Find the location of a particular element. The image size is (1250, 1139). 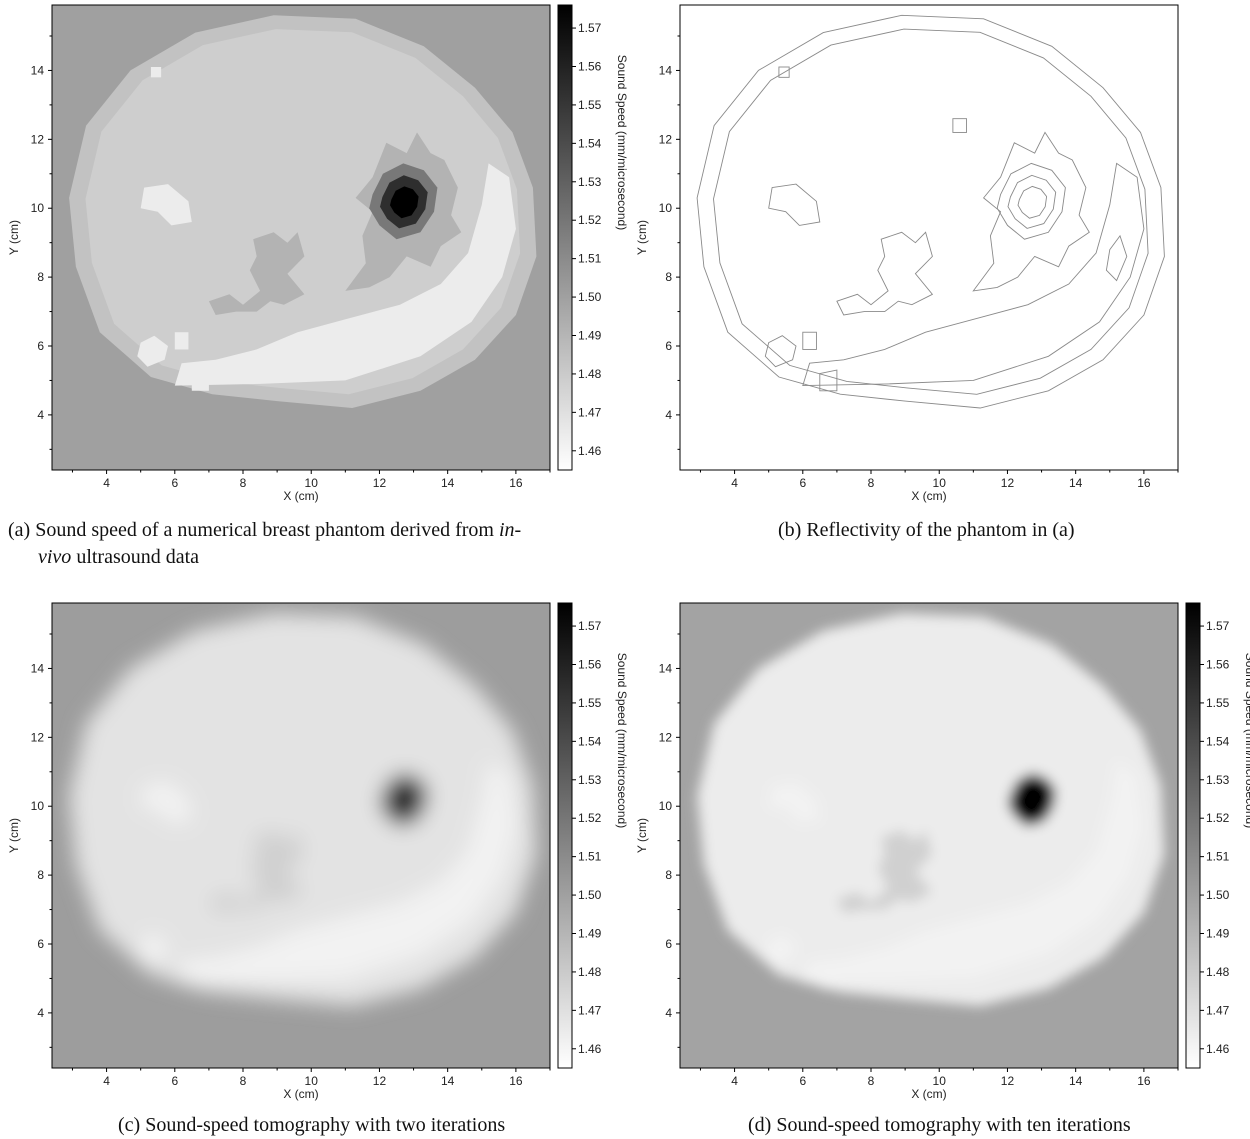

caption-a-emph: in- is located at coordinates (510, 530).